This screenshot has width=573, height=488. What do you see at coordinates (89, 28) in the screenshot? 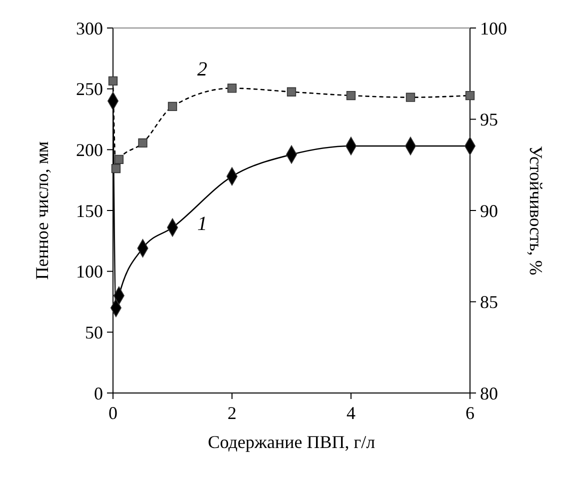
I see `y-tick-label: 300` at bounding box center [89, 28].